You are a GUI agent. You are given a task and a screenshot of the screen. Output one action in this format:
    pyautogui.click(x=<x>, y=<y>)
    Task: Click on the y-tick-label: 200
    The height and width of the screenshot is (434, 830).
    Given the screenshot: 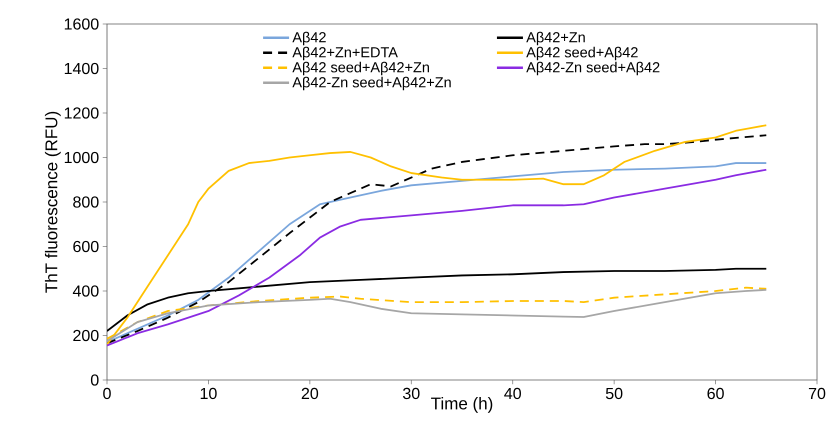 What is the action you would take?
    pyautogui.click(x=86, y=336)
    